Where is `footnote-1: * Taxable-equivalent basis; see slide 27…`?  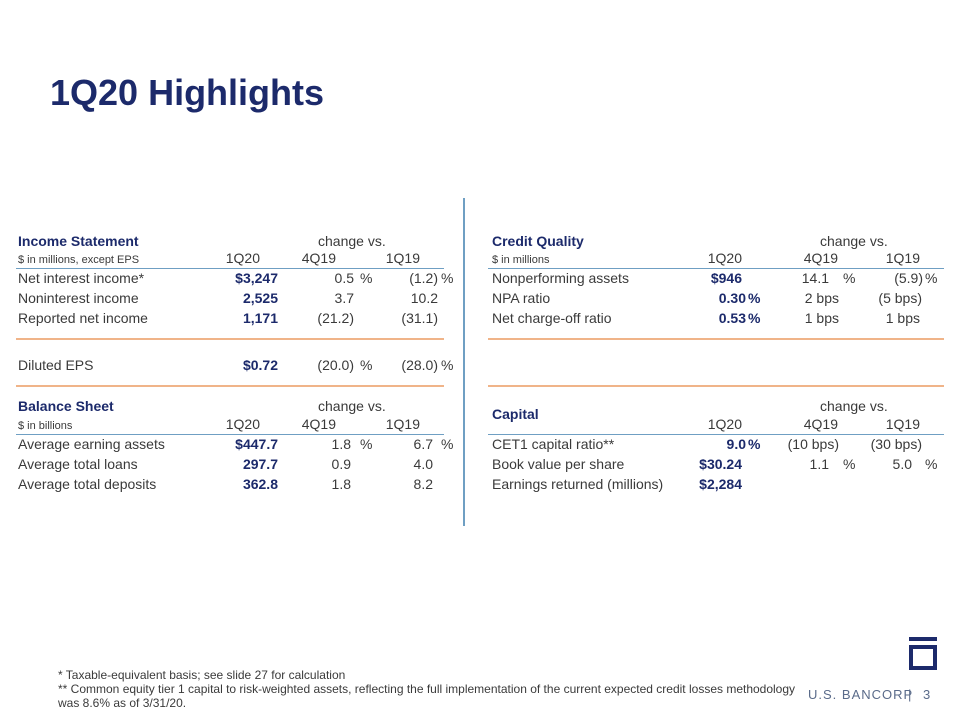 footnote-1: * Taxable-equivalent basis; see slide 27… is located at coordinates (202, 675).